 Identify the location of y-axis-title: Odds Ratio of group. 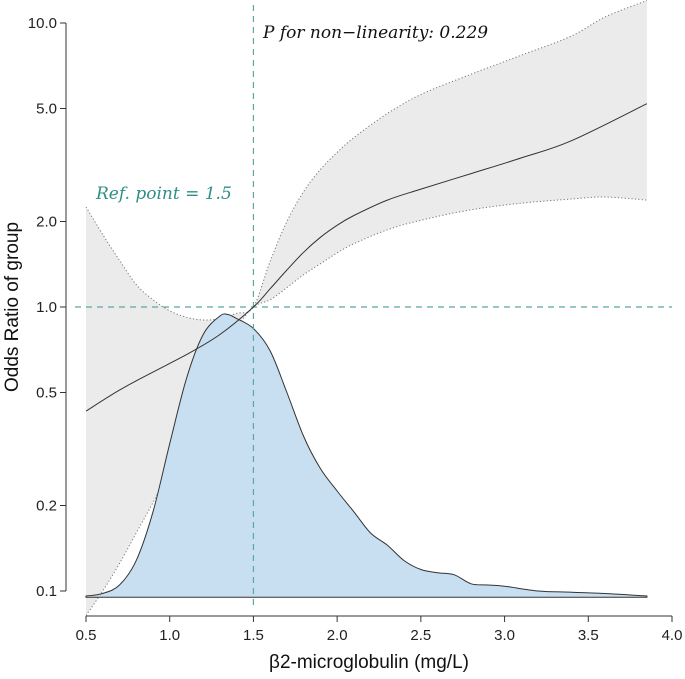
(12, 307).